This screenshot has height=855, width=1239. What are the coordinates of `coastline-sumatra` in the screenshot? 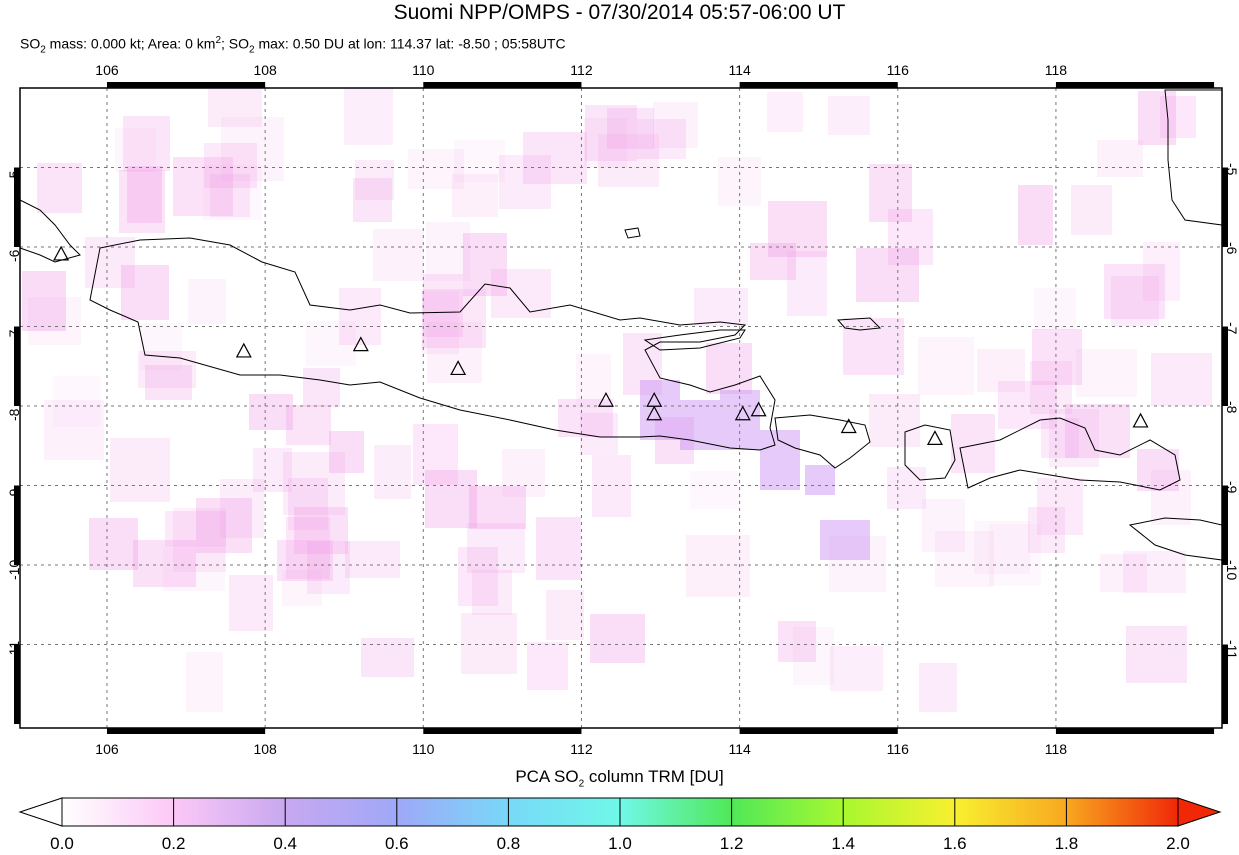 It's located at (50, 231).